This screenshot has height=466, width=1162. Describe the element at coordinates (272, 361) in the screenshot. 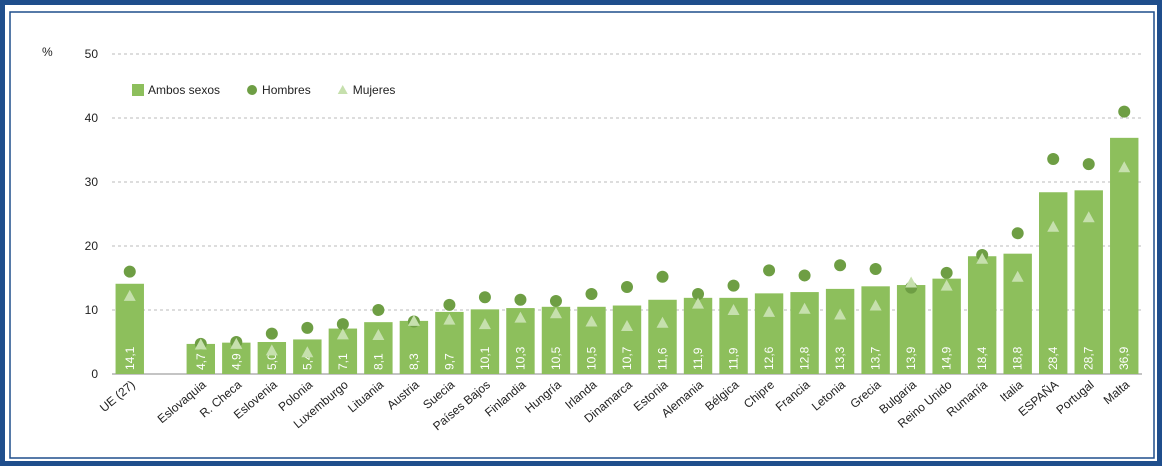

I see `data-label: 5,0` at that location.